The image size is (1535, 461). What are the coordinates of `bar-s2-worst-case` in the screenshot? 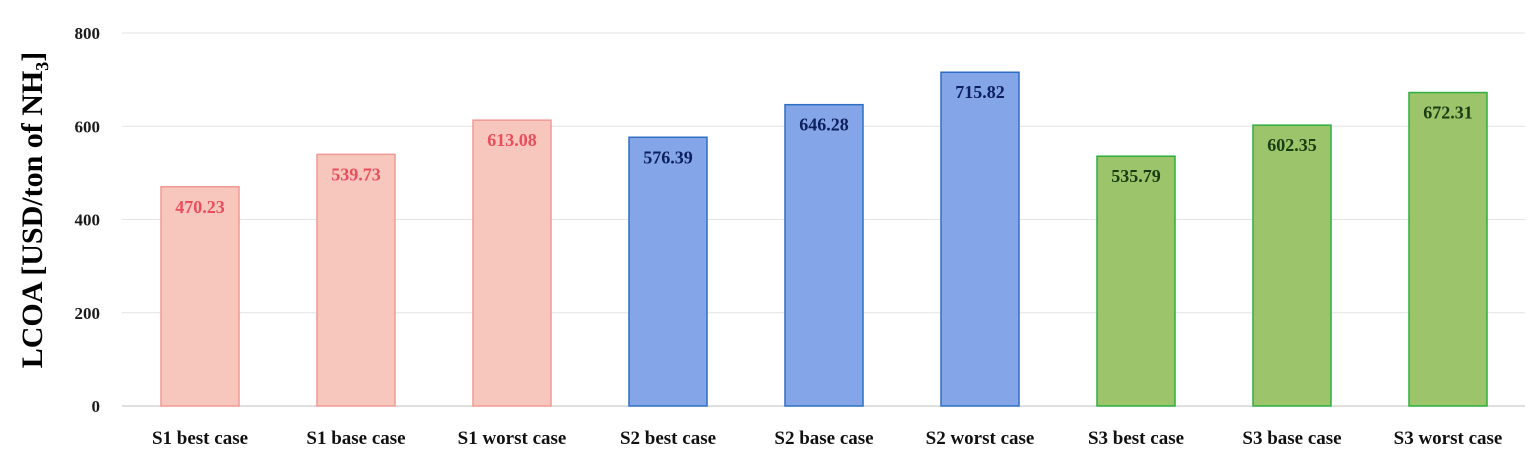 It's located at (980, 239).